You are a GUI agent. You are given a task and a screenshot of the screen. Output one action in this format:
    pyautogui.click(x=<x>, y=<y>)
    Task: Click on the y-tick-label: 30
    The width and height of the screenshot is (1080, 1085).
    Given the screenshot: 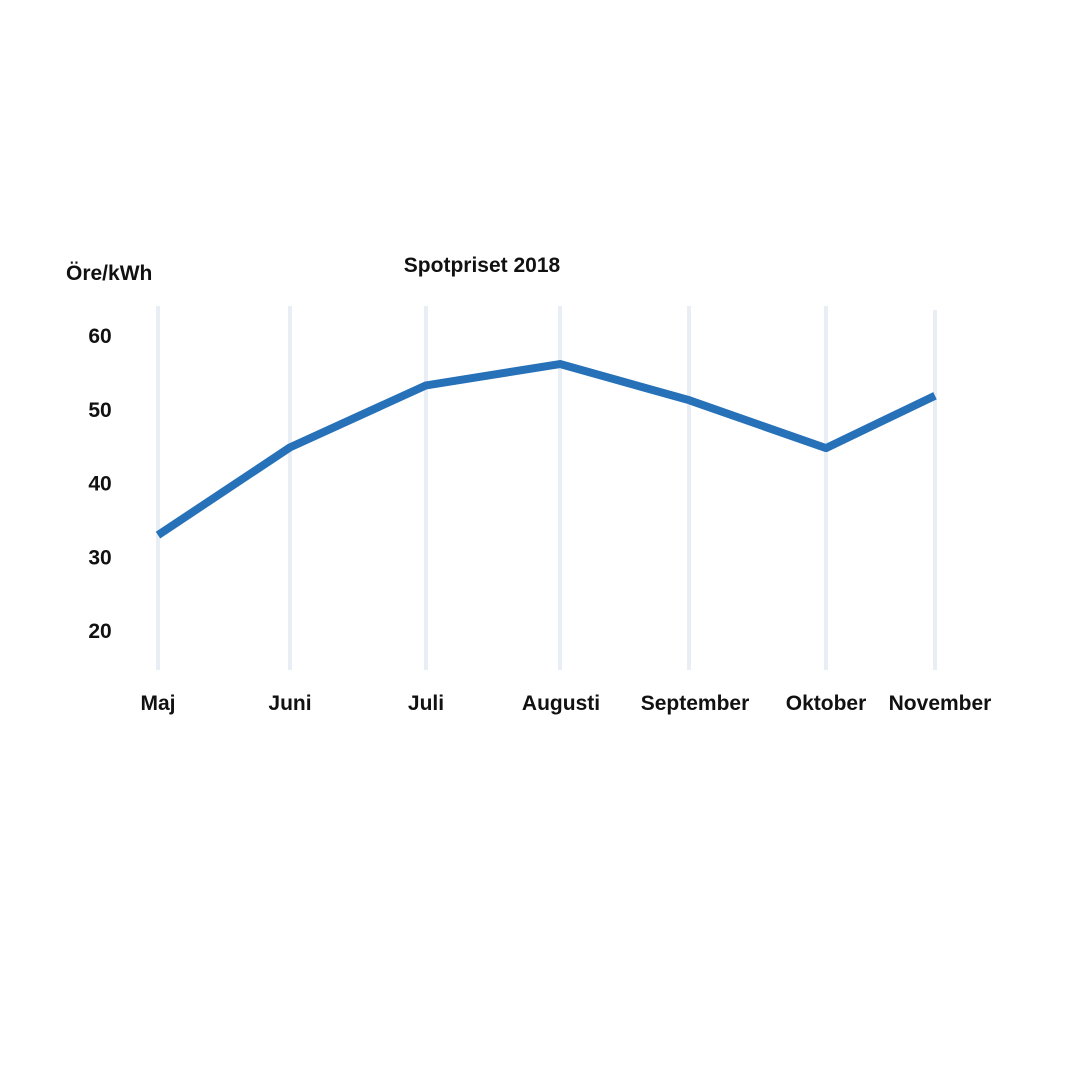 What is the action you would take?
    pyautogui.click(x=99, y=557)
    